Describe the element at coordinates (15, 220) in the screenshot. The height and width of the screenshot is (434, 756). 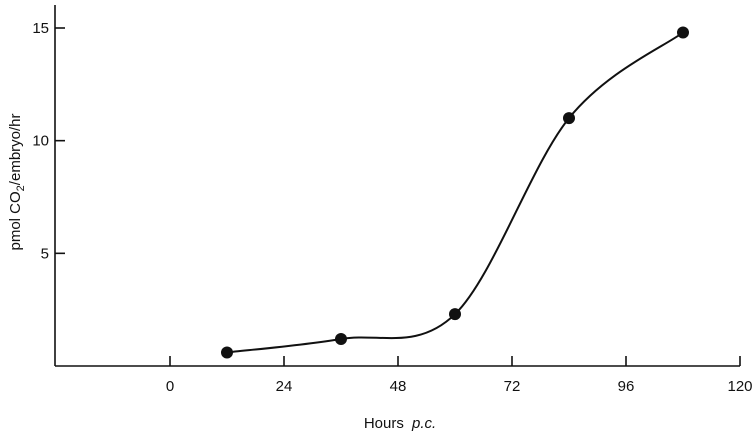
I see `y-axis-title-pre: pmol CO` at that location.